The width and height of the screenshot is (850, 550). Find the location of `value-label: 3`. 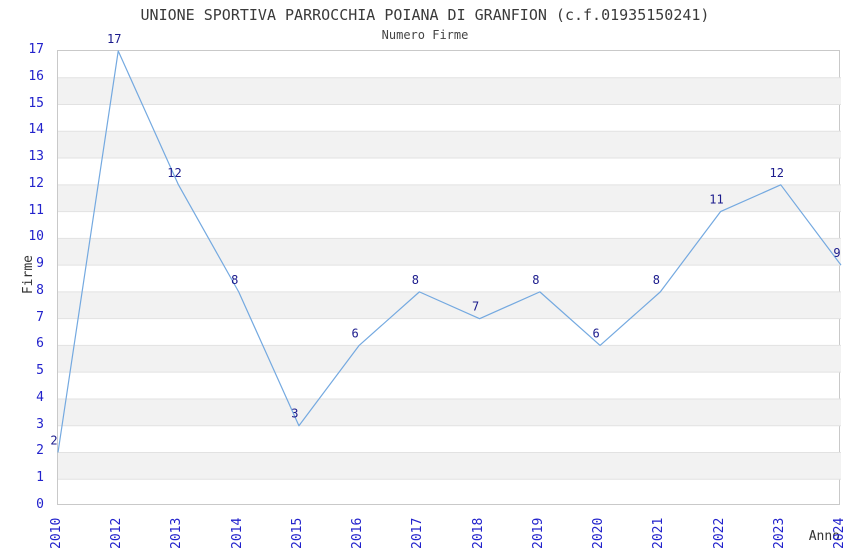

value-label: 3 is located at coordinates (294, 414).